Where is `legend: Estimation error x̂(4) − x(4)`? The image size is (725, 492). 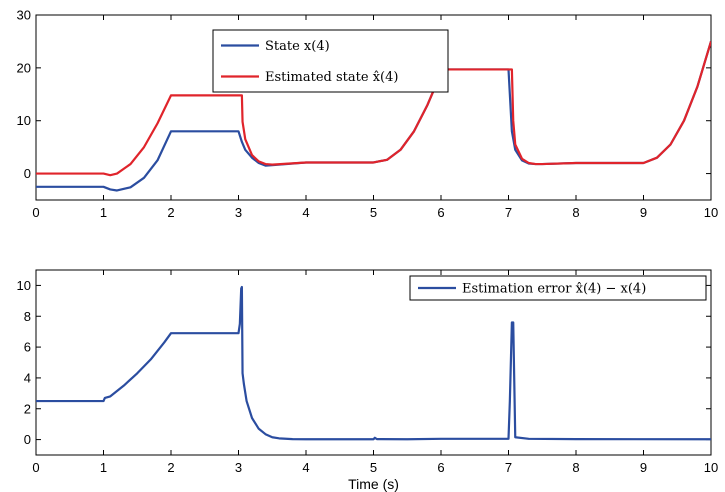 legend: Estimation error x̂(4) − x(4) is located at coordinates (558, 288).